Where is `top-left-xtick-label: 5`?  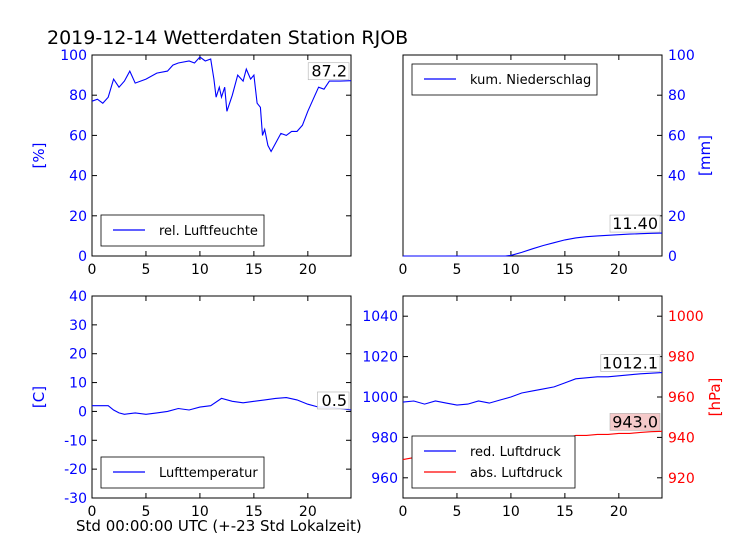
top-left-xtick-label: 5 is located at coordinates (145, 270).